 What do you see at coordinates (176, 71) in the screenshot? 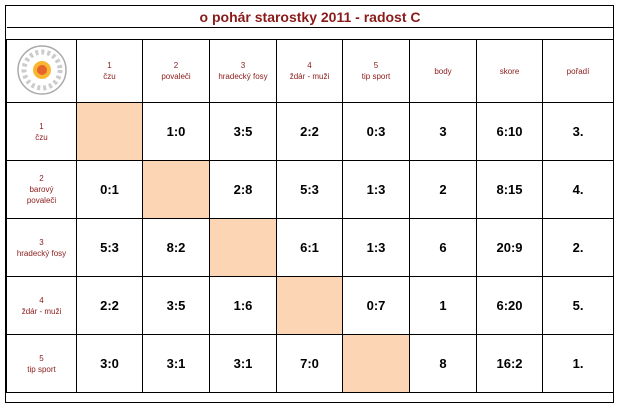
I see `team-header: 2 povaleči` at bounding box center [176, 71].